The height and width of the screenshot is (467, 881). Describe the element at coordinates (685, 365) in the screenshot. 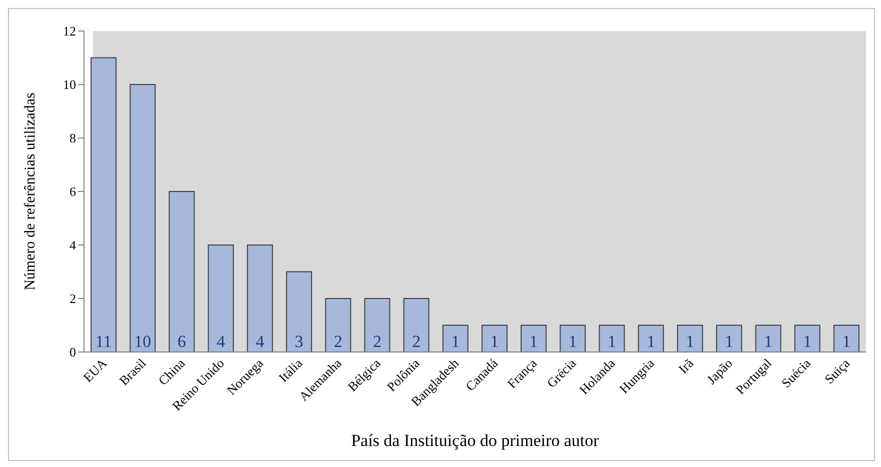

I see `x-tick-label: Irã` at that location.